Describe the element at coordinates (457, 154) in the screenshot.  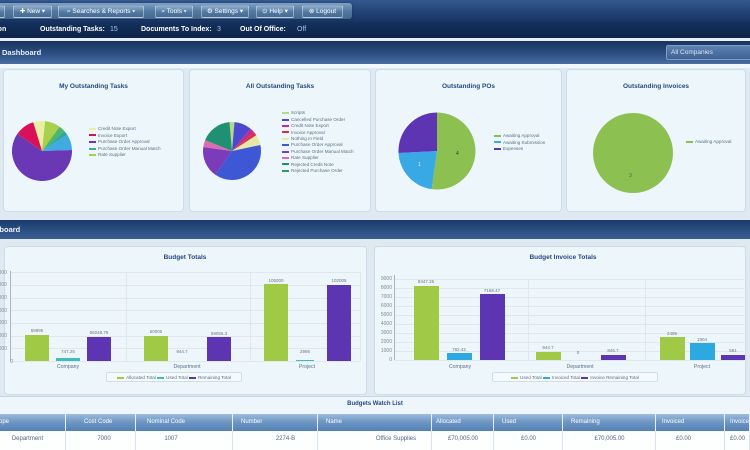
I see `svg-text: 4` at that location.